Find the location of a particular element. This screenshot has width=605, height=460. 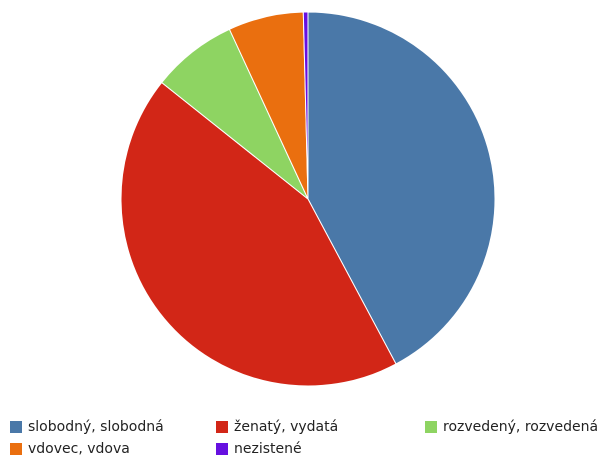

legend-swatch-vdovec is located at coordinates (16, 449).